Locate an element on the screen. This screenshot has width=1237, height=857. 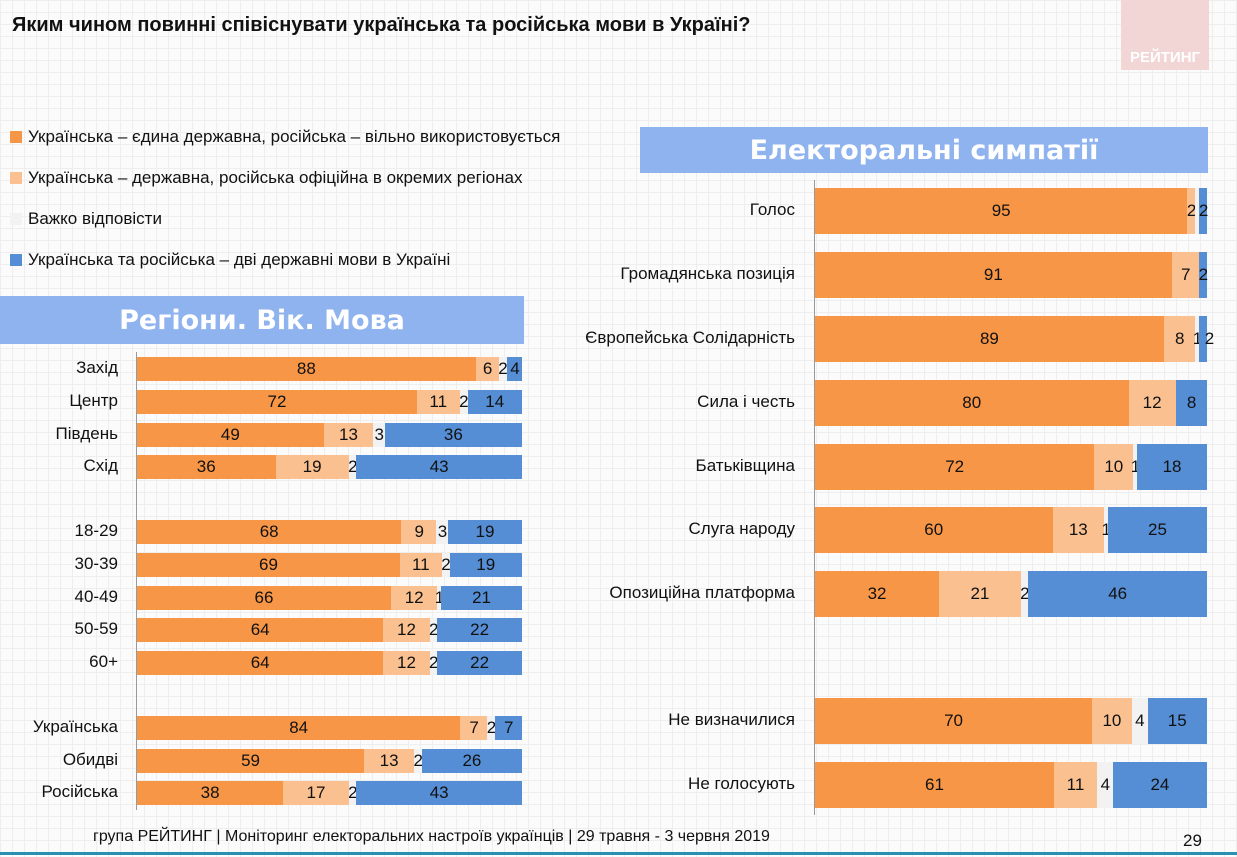
category-label: Опозиційна платформа is located at coordinates (702, 592).